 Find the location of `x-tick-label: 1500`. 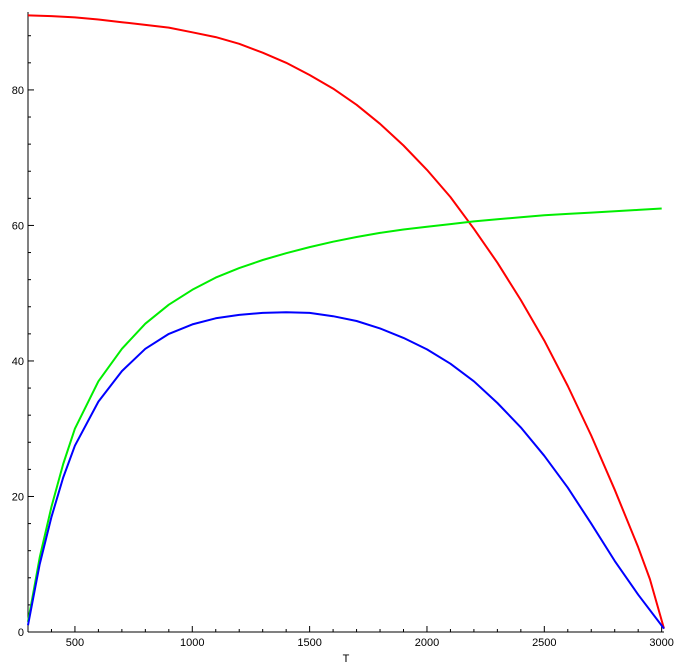

x-tick-label: 1500 is located at coordinates (309, 643).